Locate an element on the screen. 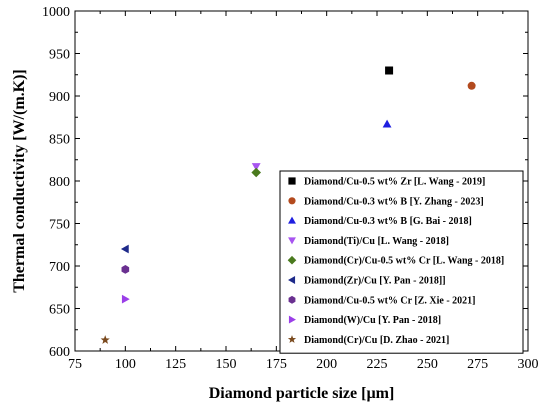 This screenshot has width=550, height=411. legend-label-4: Diamond(Ti)/Cu [L. Wang - 2018] is located at coordinates (376, 241).